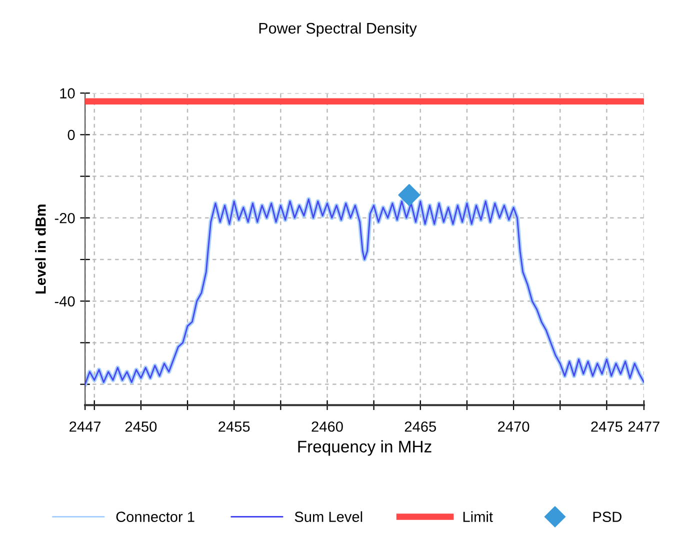 Image resolution: width=675 pixels, height=538 pixels. Describe the element at coordinates (514, 426) in the screenshot. I see `x-tick-label: 2470` at that location.